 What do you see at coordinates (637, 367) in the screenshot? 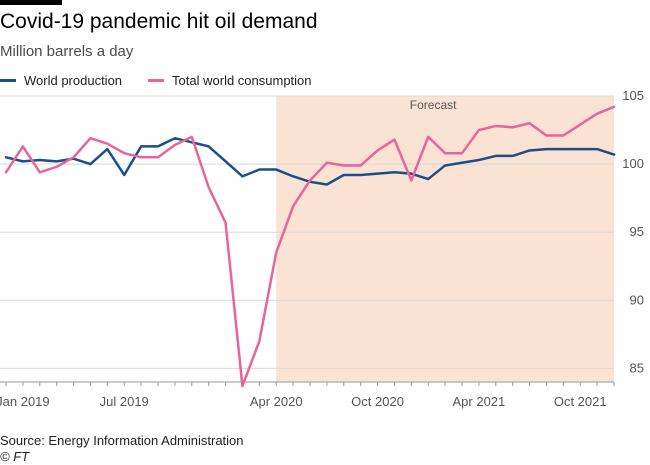
I see `y-tick-label-85: 85` at bounding box center [637, 367].